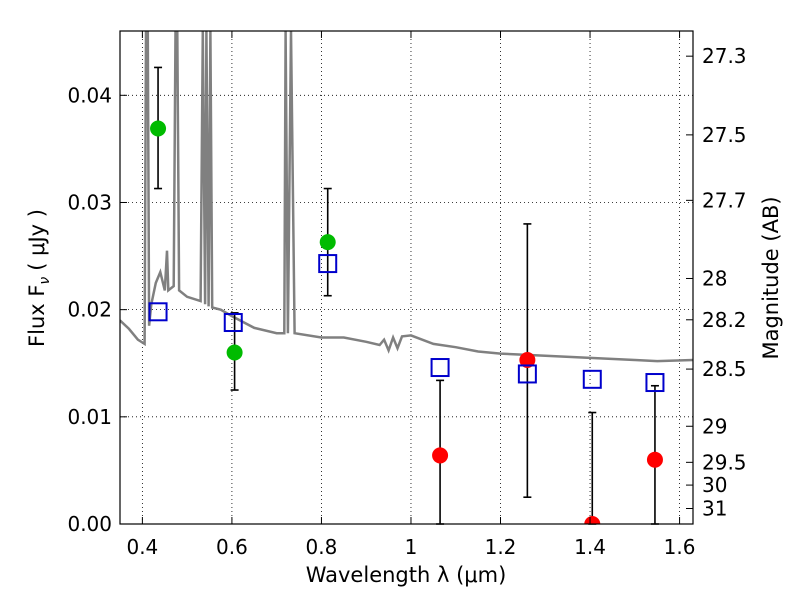  What do you see at coordinates (724, 135) in the screenshot?
I see `magnitude-tick-label: 27.5` at bounding box center [724, 135].